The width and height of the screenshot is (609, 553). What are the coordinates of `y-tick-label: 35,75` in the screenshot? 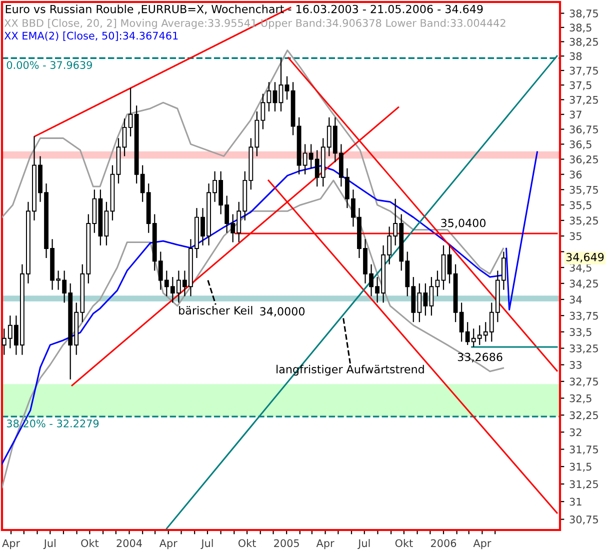 It's located at (584, 190).